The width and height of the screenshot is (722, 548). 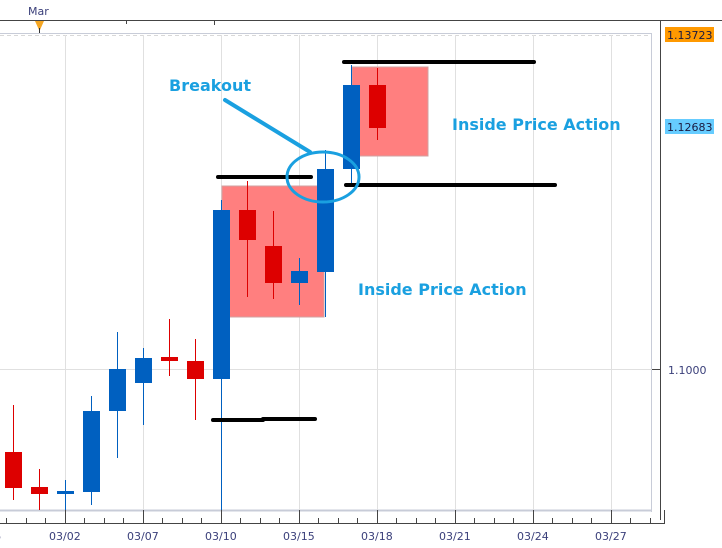 I want to click on y-tick-1.1000: 1.1000, so click(x=687, y=370).